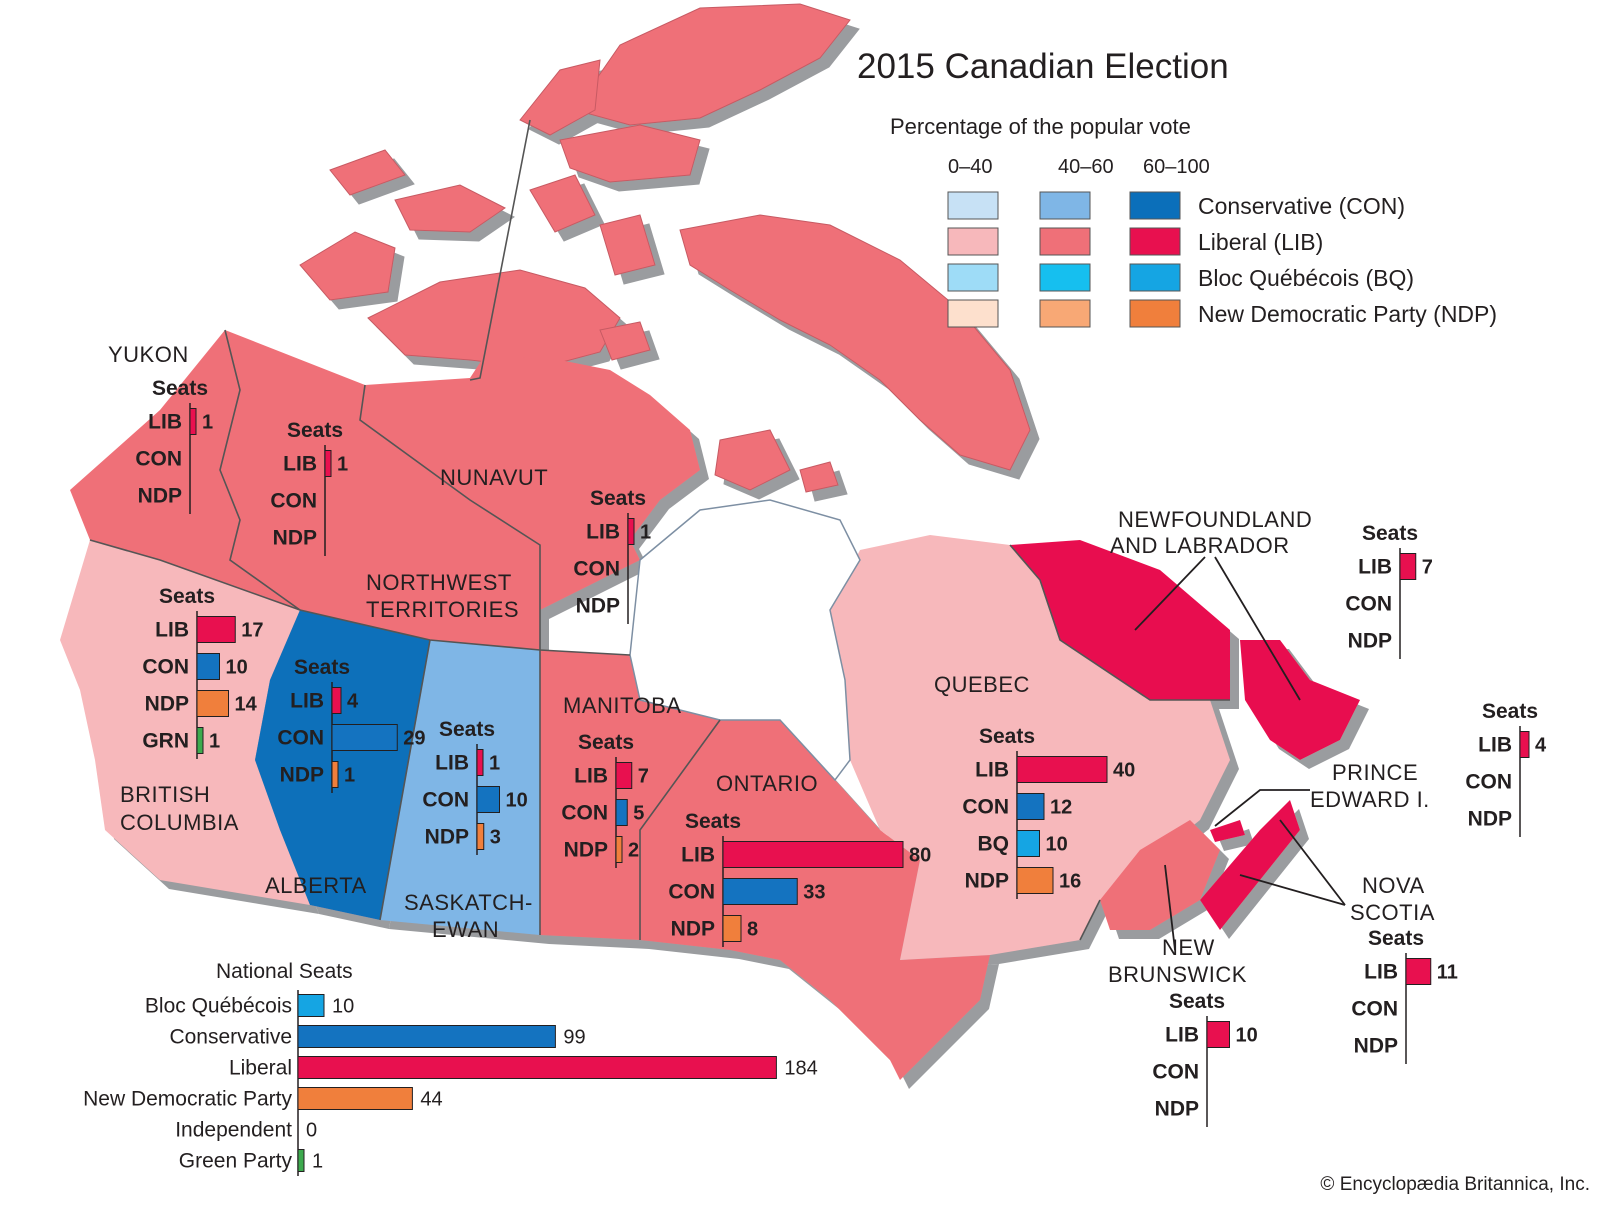 Image resolution: width=1600 pixels, height=1205 pixels. What do you see at coordinates (1070, 882) in the screenshot?
I see `seat-value: 16` at bounding box center [1070, 882].